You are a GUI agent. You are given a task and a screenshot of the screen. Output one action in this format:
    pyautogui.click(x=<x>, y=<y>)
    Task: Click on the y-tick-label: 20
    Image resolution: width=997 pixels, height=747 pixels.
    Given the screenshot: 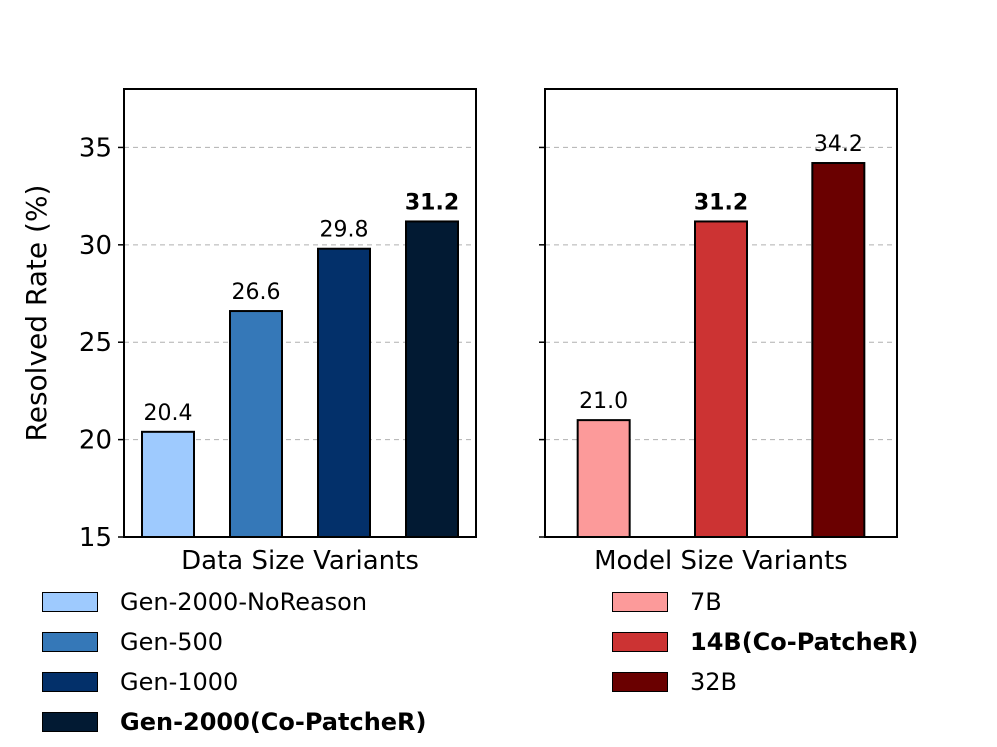 What is the action you would take?
    pyautogui.click(x=95, y=441)
    